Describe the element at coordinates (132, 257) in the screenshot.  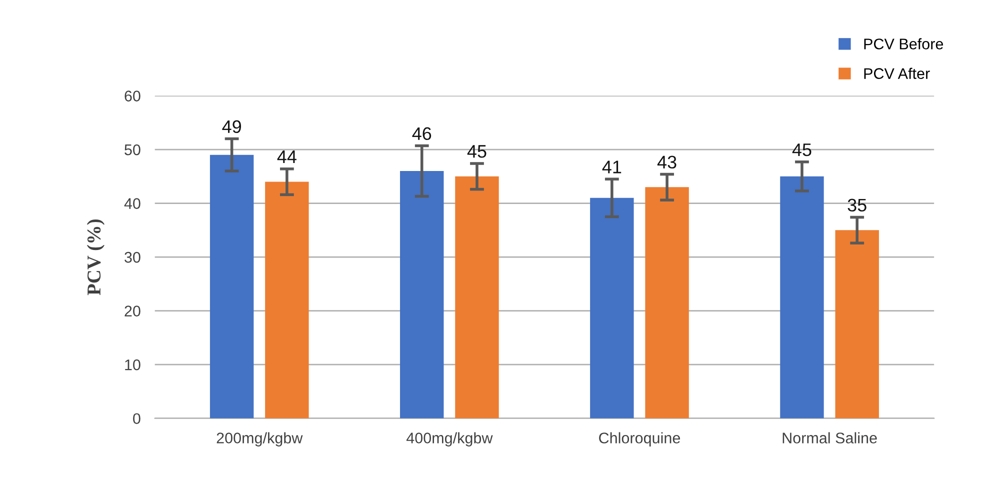
I see `y-tick-label: 30` at that location.